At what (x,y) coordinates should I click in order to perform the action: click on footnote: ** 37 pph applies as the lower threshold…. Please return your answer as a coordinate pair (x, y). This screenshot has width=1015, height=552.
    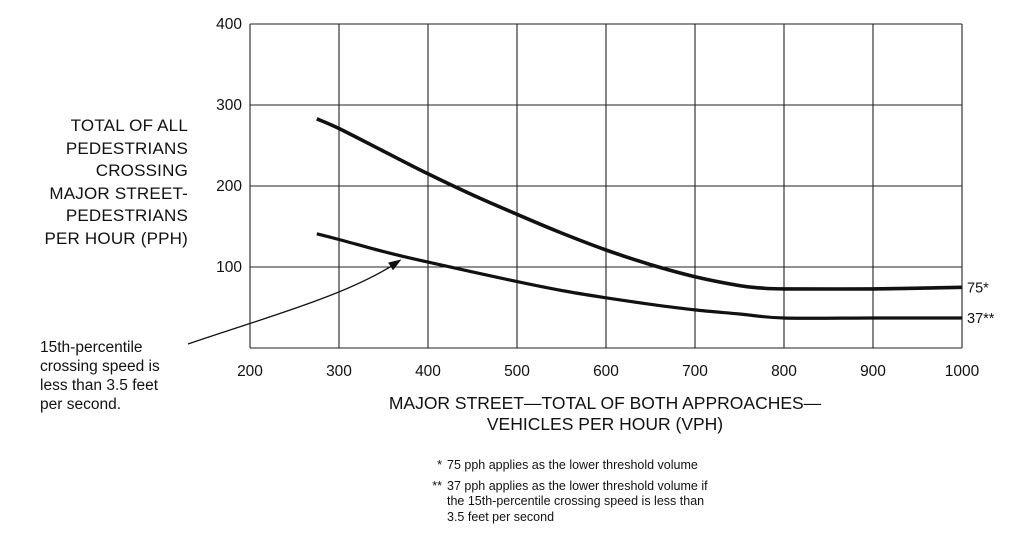
    Looking at the image, I should click on (564, 502).